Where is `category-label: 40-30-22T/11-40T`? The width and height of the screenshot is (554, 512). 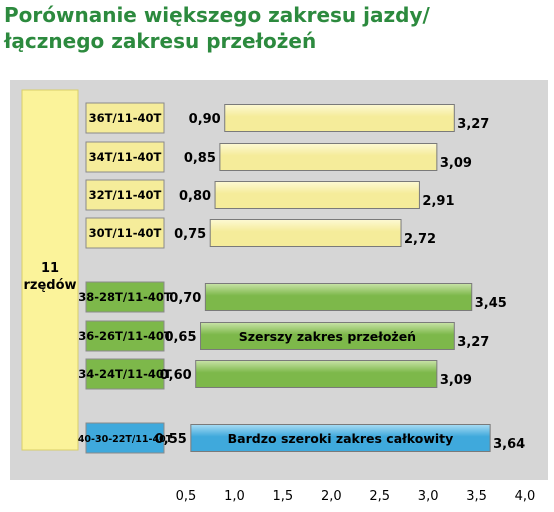 category-label: 40-30-22T/11-40T is located at coordinates (125, 439).